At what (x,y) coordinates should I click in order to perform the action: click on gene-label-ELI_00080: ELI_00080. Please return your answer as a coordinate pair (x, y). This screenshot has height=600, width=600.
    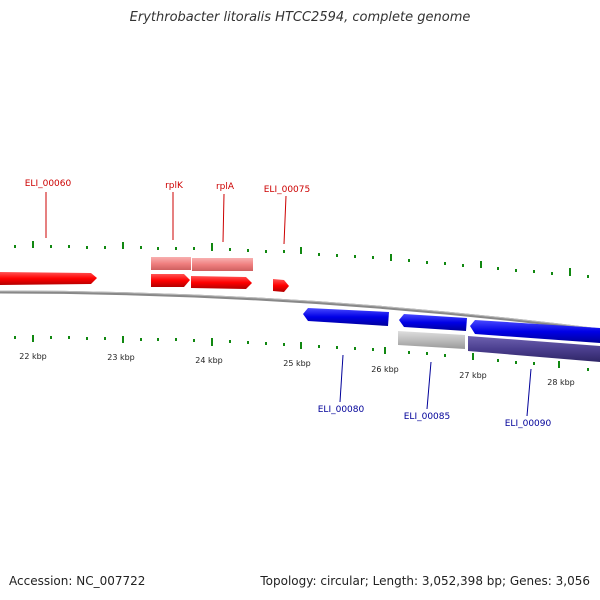
    Looking at the image, I should click on (341, 410).